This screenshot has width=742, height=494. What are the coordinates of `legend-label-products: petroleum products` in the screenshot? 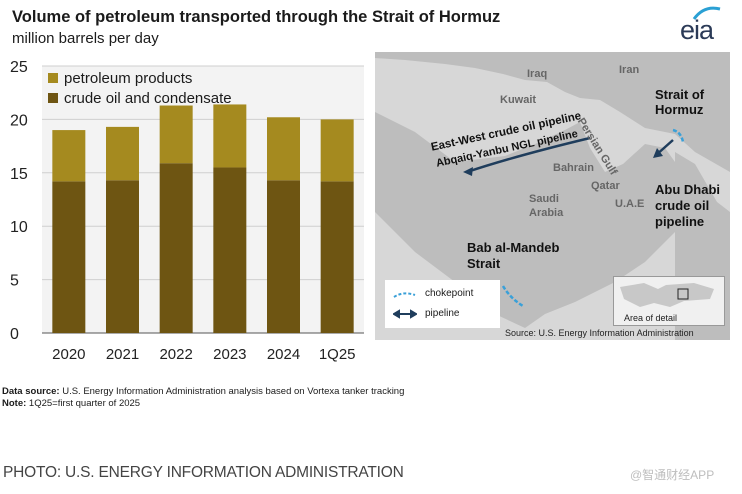 It's located at (128, 78).